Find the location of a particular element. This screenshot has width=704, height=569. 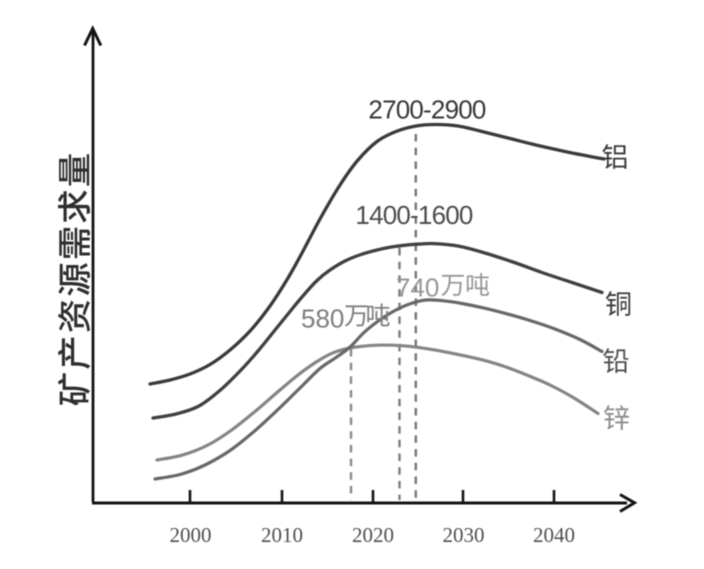

svg-text: 740 is located at coordinates (417, 288).